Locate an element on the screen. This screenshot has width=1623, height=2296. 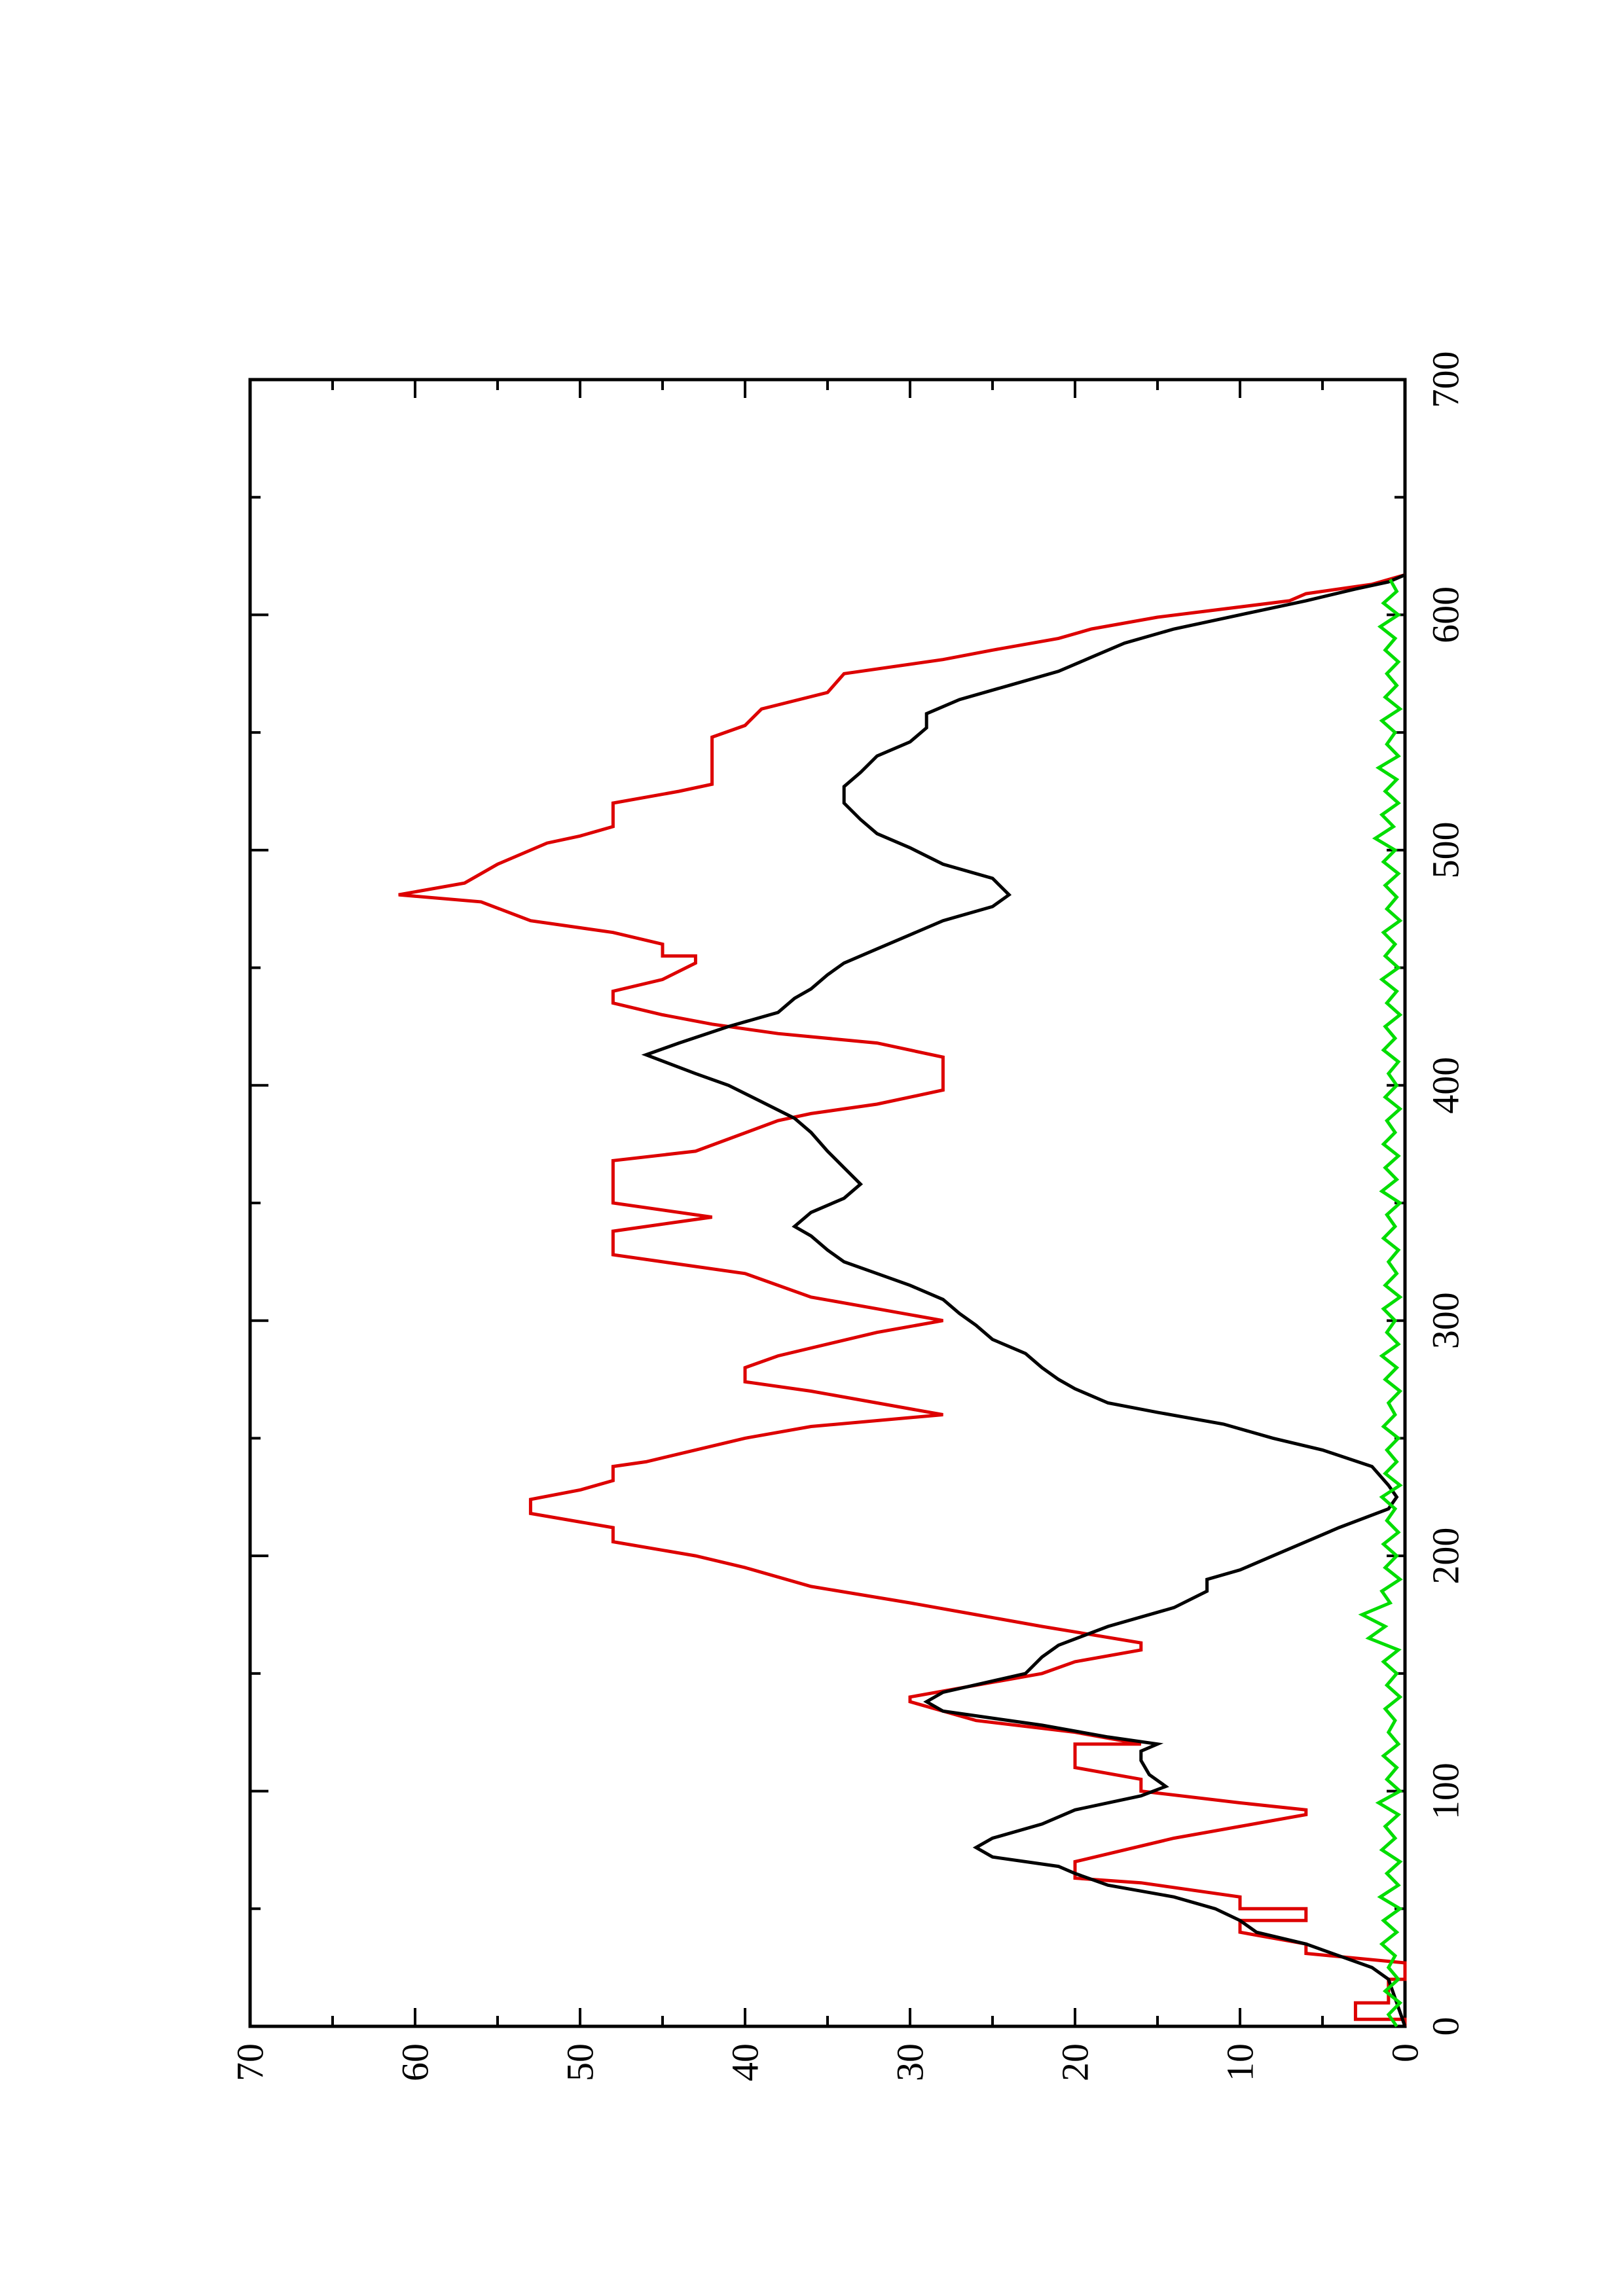
x-tick-label: 400 is located at coordinates (1446, 1085).